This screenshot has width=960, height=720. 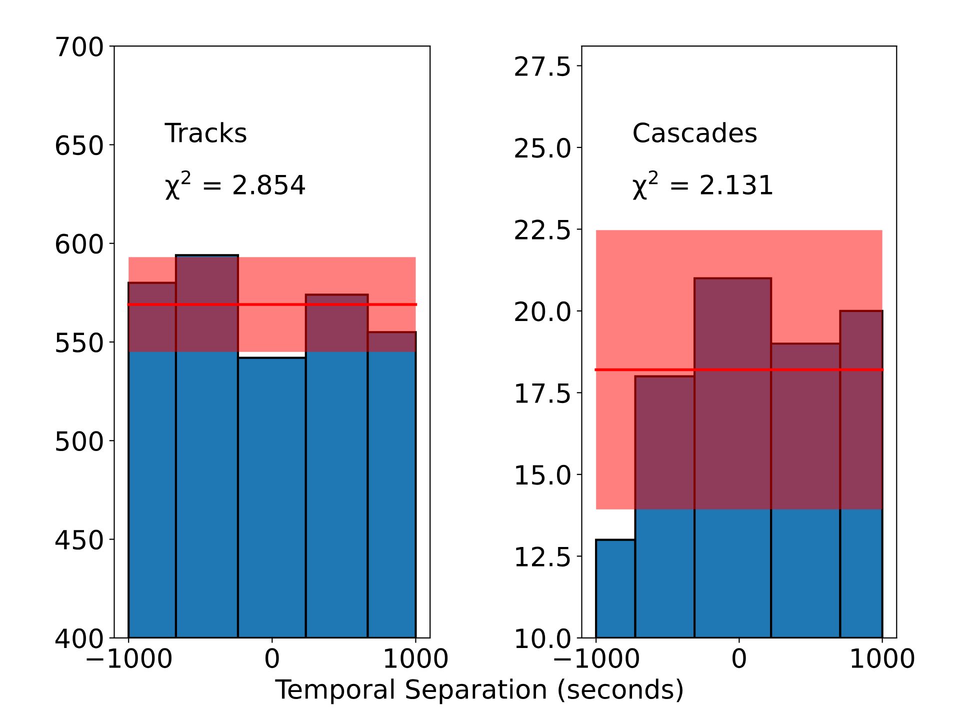 What do you see at coordinates (542, 148) in the screenshot?
I see `y-tick-label: 25.0` at bounding box center [542, 148].